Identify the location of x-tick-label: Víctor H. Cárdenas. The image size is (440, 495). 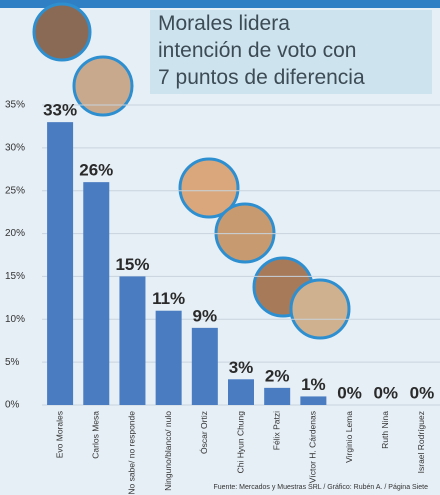
(313, 447).